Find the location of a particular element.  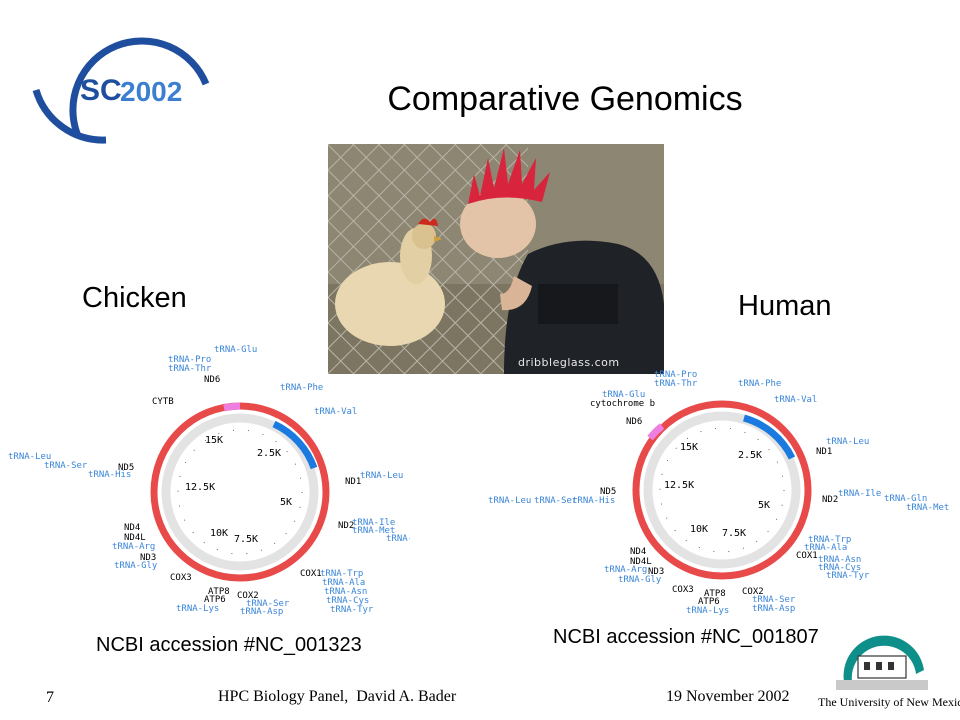

chicken-scale-5k: 5K is located at coordinates (286, 502).